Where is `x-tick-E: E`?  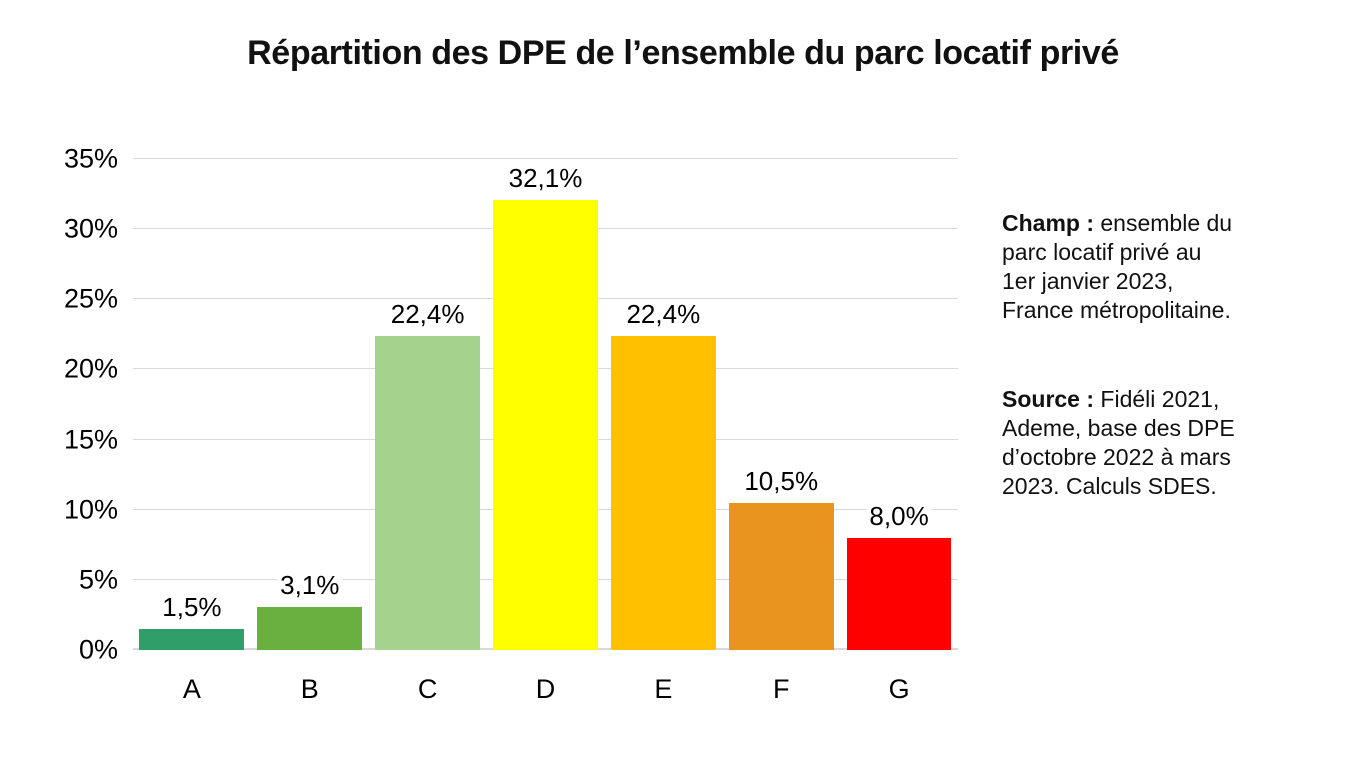
x-tick-E: E is located at coordinates (663, 689).